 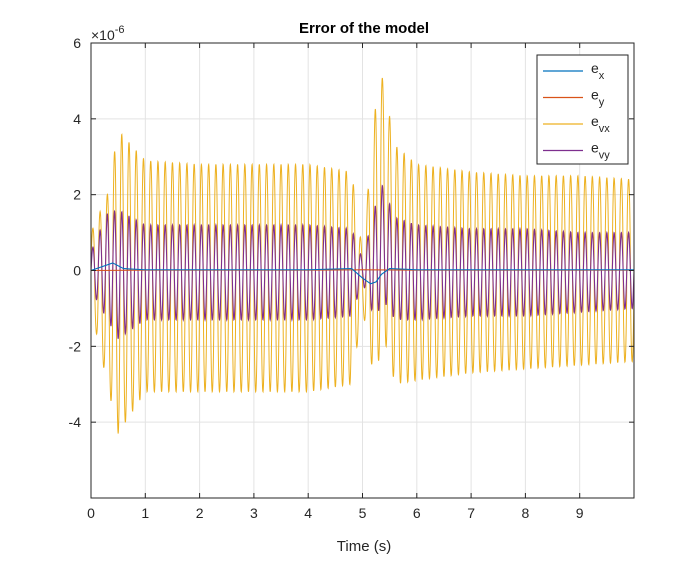 I want to click on x-tick-label: 1, so click(x=145, y=513).